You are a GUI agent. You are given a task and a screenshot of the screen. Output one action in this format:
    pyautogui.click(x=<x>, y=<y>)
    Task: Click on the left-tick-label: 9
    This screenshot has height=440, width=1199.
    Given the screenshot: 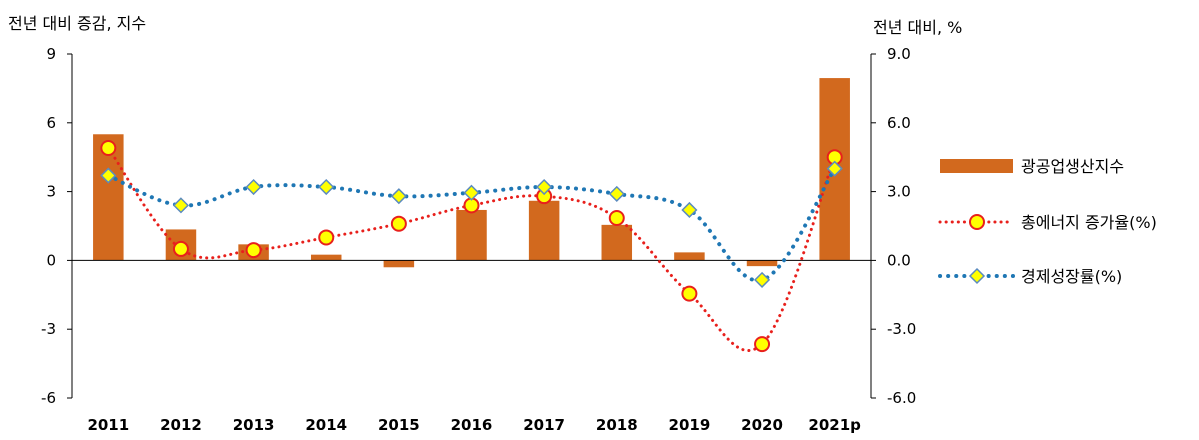 What is the action you would take?
    pyautogui.click(x=51, y=54)
    